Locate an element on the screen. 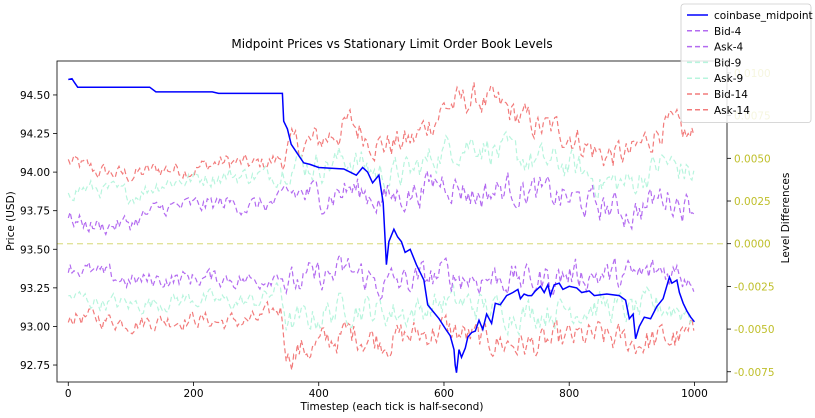 This screenshot has height=418, width=815. x-tick: 600 is located at coordinates (444, 391).